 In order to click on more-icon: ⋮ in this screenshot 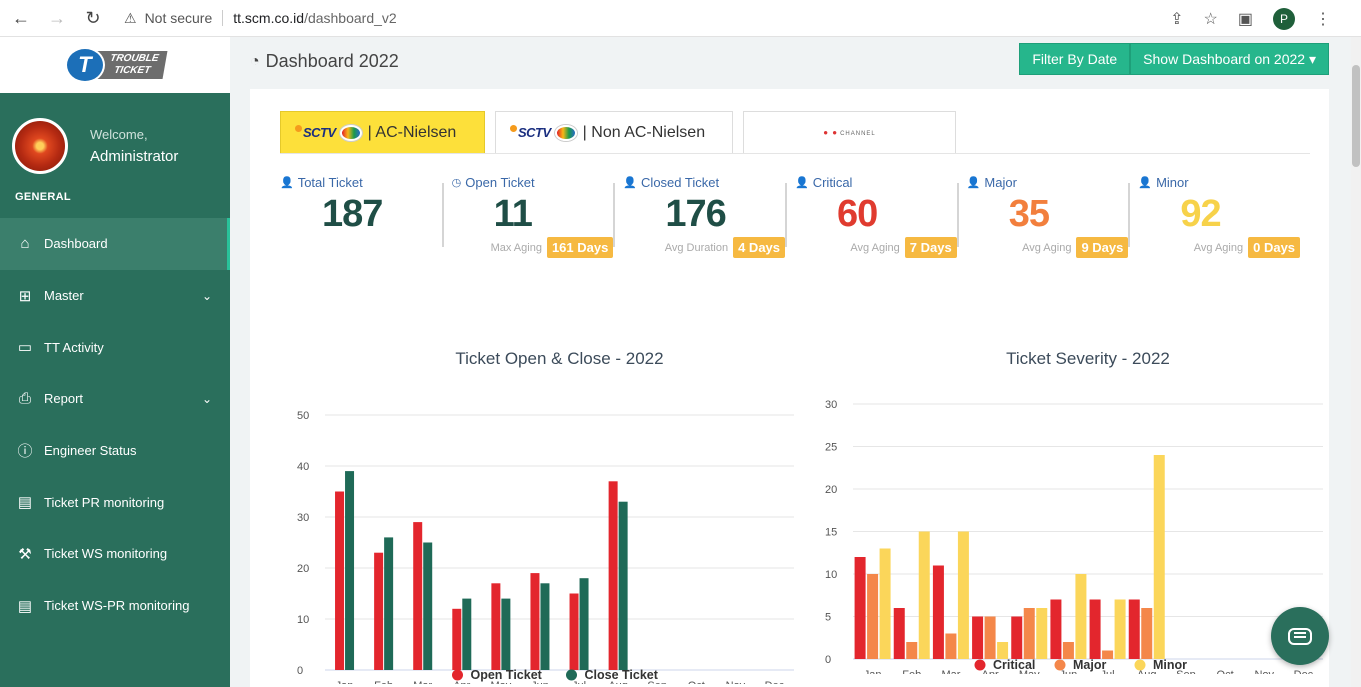, I will do `click(1323, 19)`.